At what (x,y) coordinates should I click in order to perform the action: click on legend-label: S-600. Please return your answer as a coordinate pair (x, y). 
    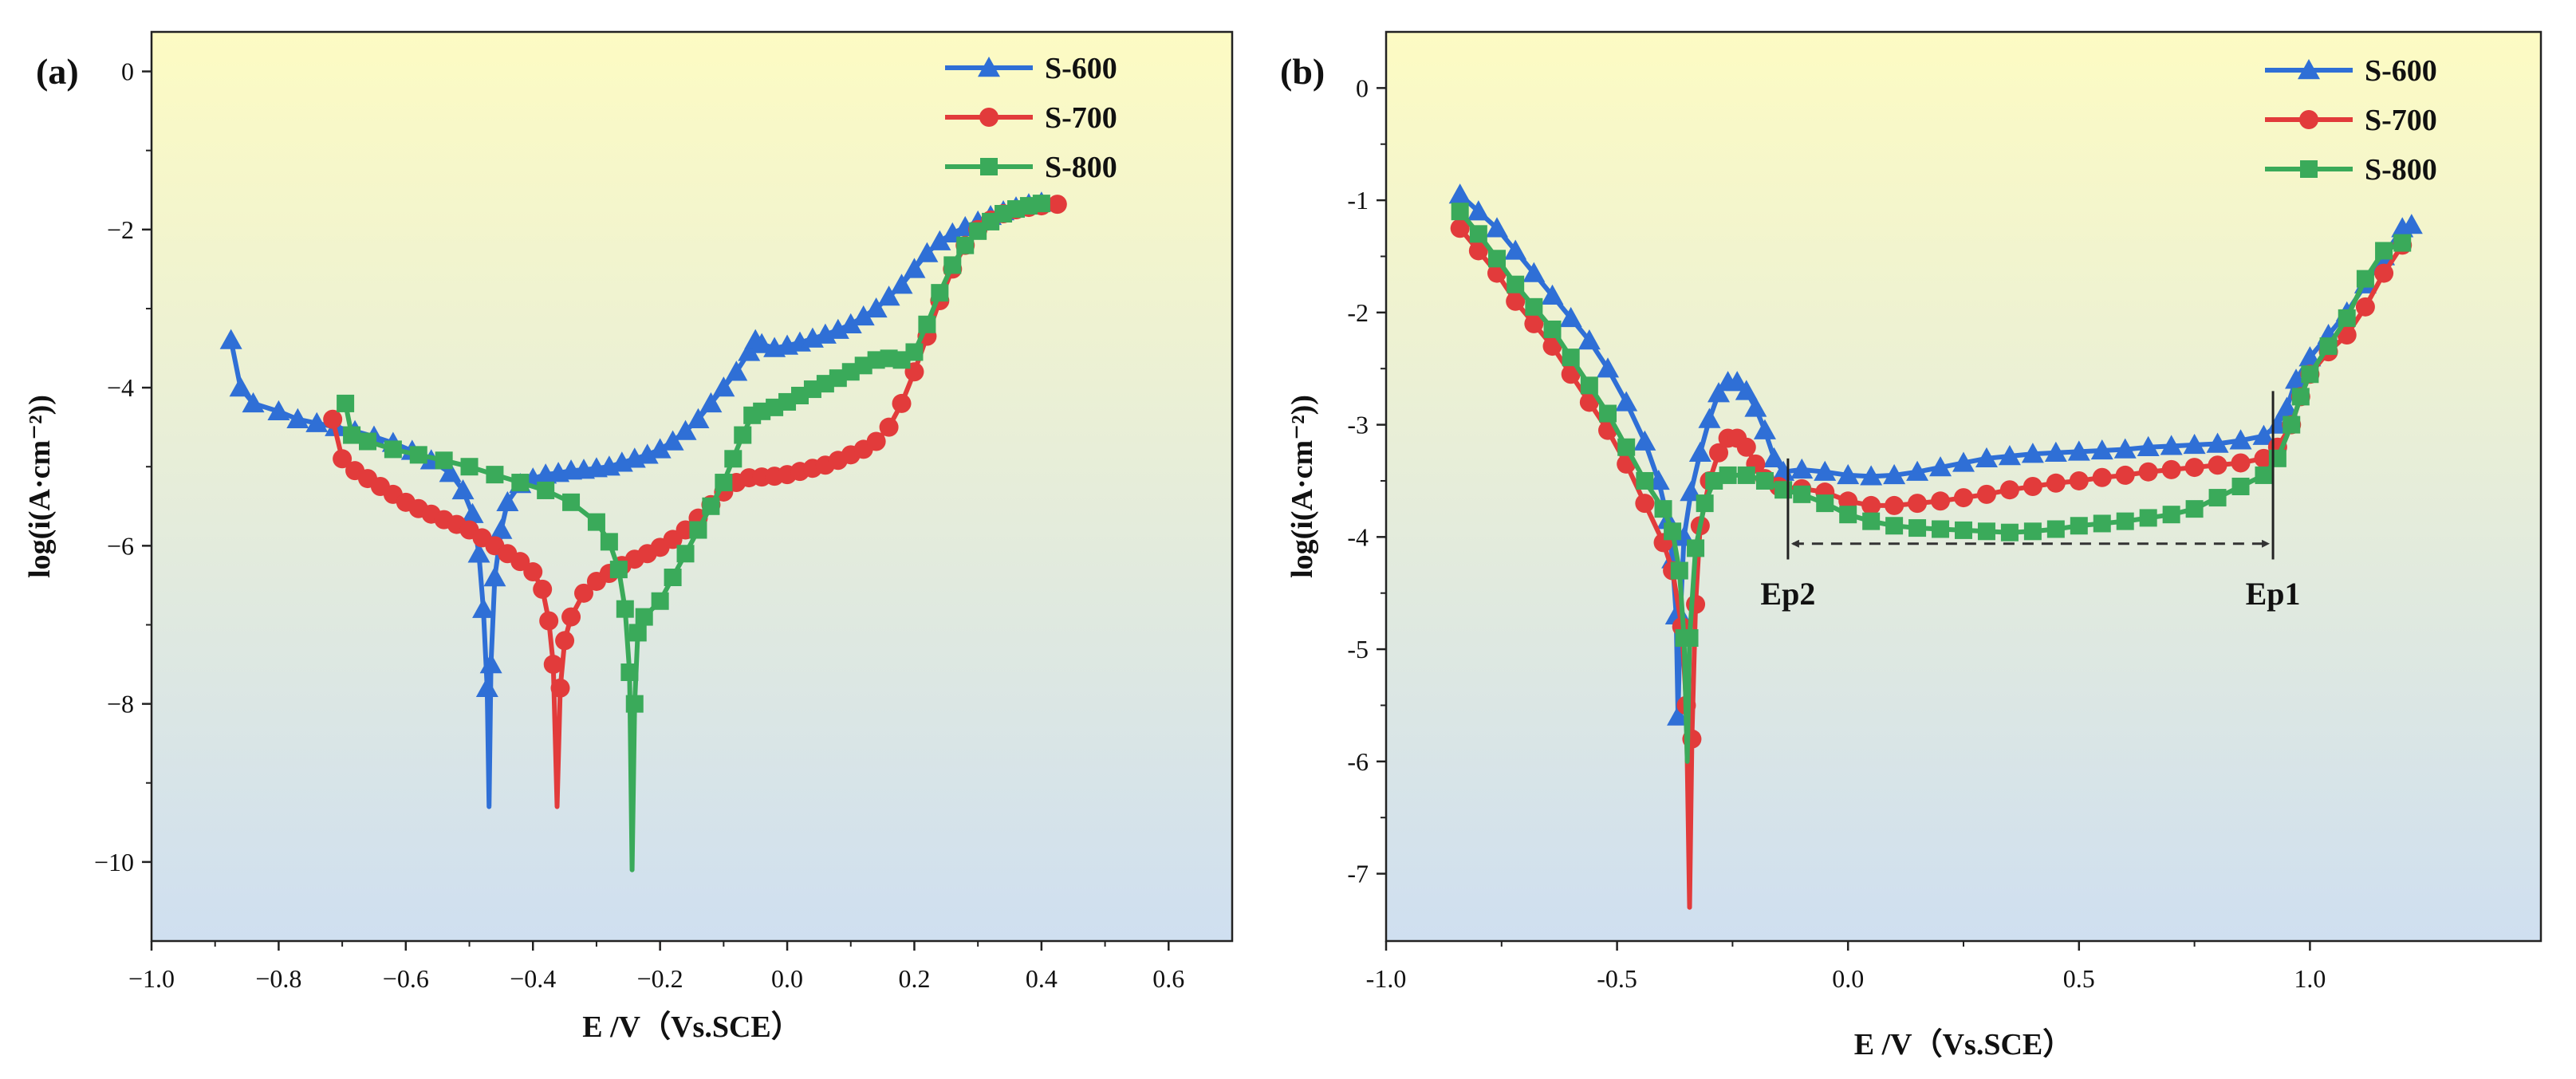
    Looking at the image, I should click on (1081, 68).